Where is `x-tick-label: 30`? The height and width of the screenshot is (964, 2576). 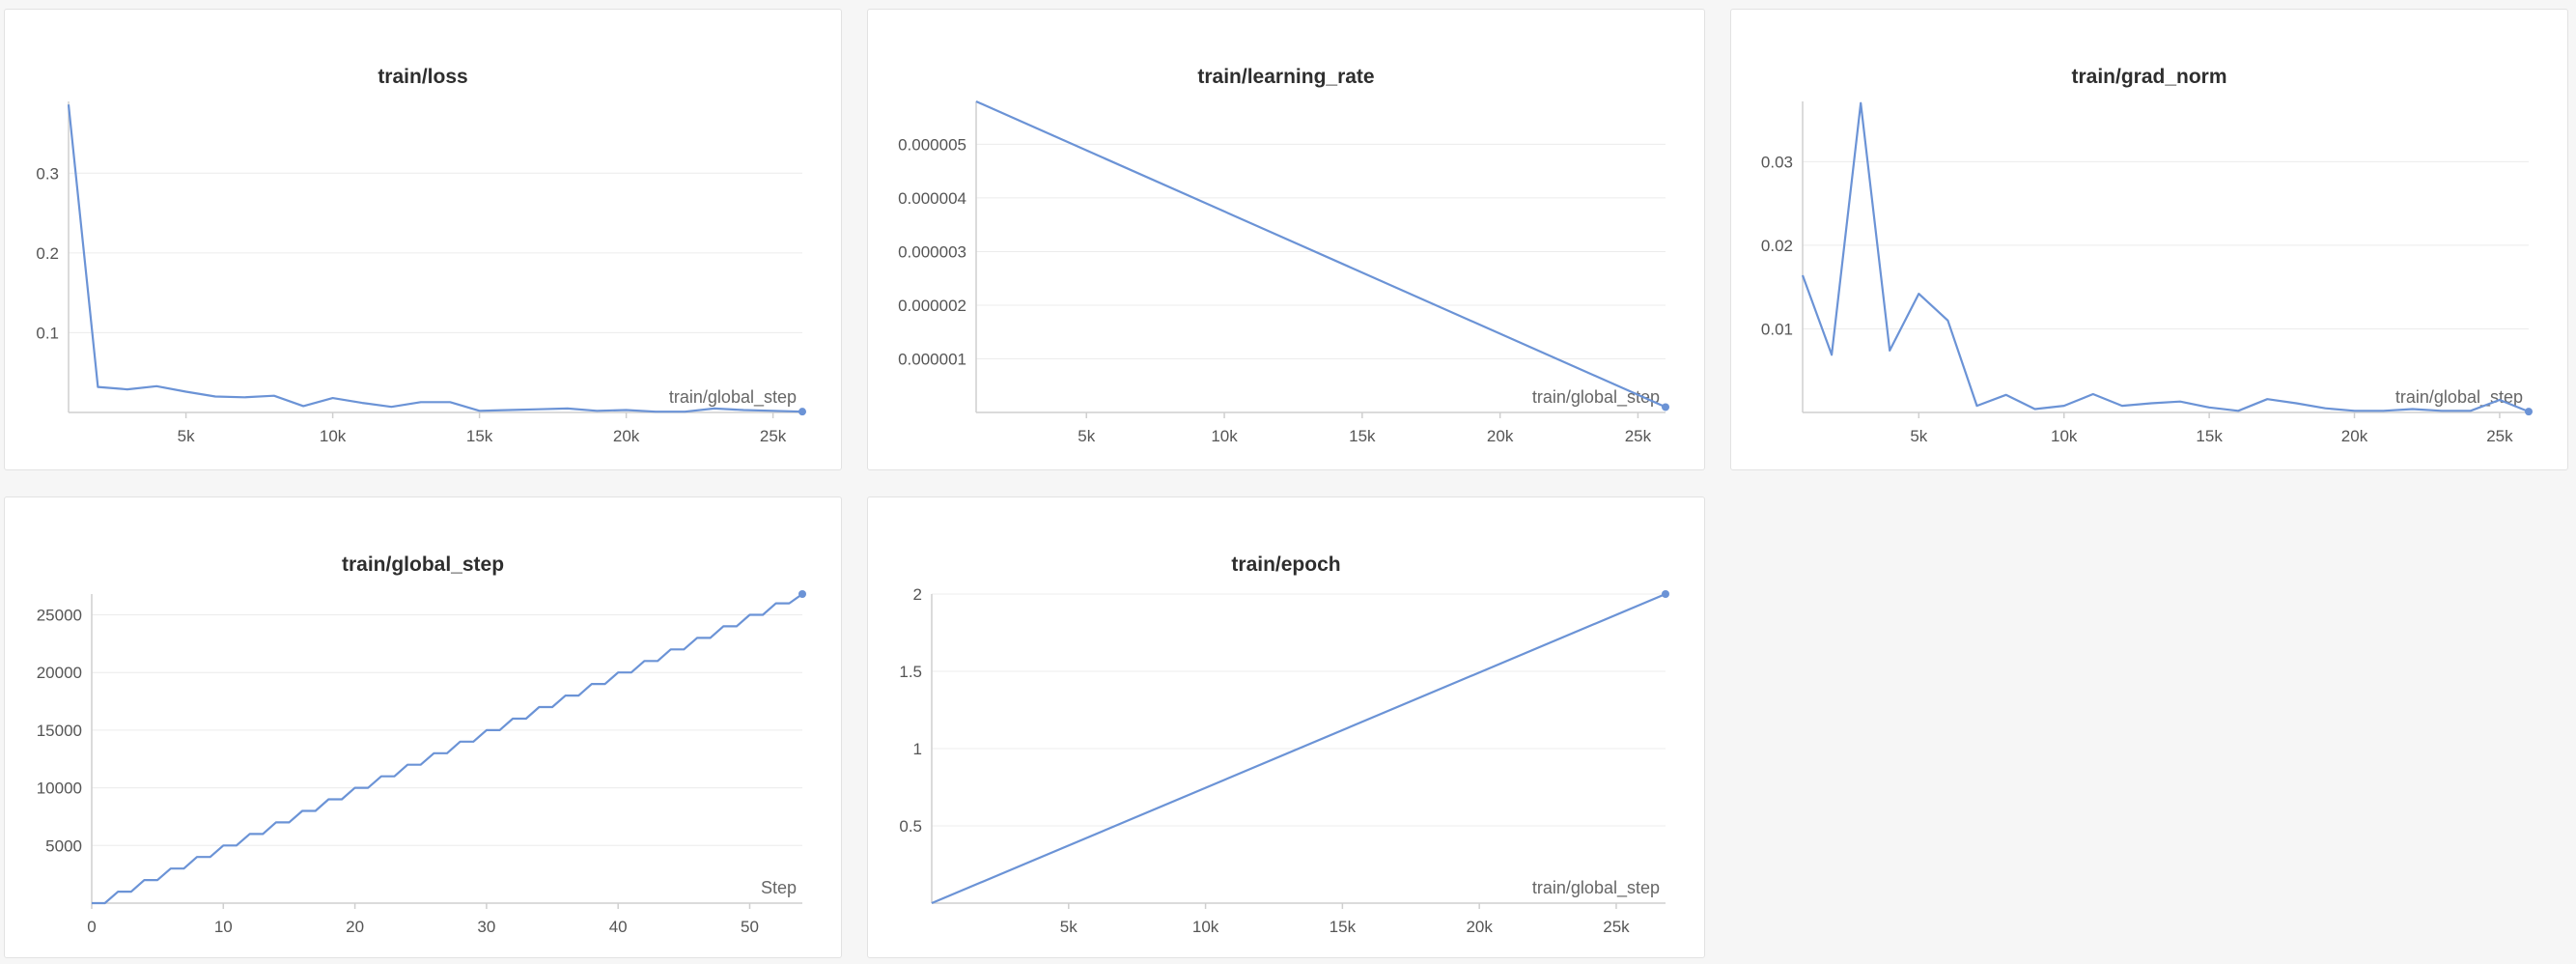
x-tick-label: 30 is located at coordinates (486, 927).